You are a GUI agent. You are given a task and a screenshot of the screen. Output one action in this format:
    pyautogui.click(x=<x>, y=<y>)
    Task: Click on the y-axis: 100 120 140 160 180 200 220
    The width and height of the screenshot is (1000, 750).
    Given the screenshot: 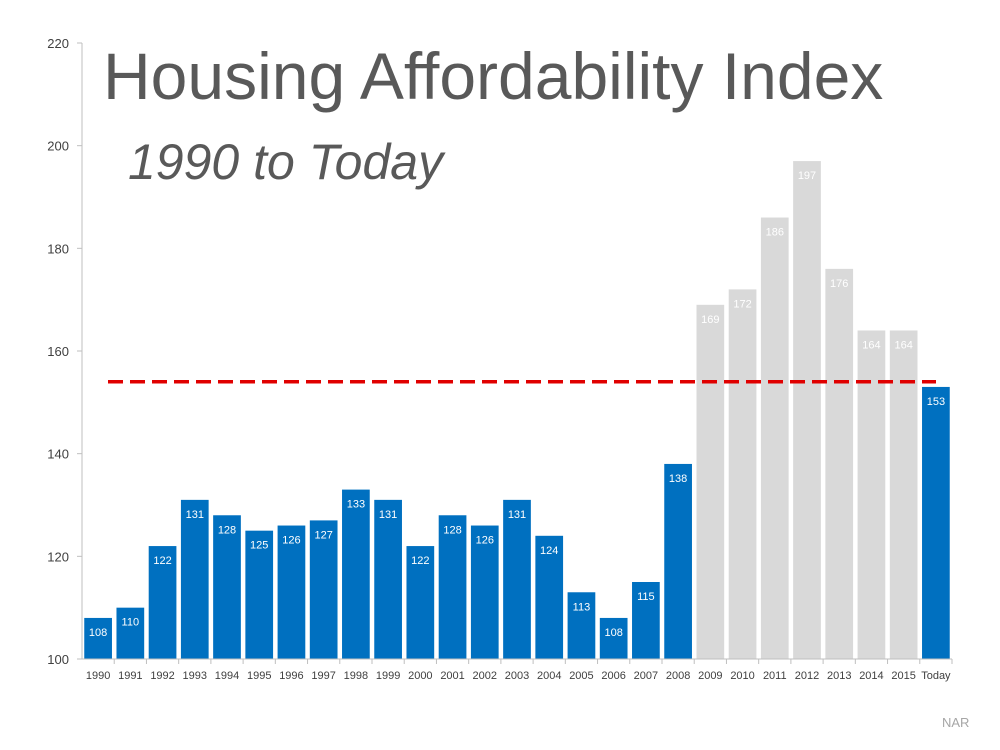 What is the action you would take?
    pyautogui.click(x=65, y=351)
    